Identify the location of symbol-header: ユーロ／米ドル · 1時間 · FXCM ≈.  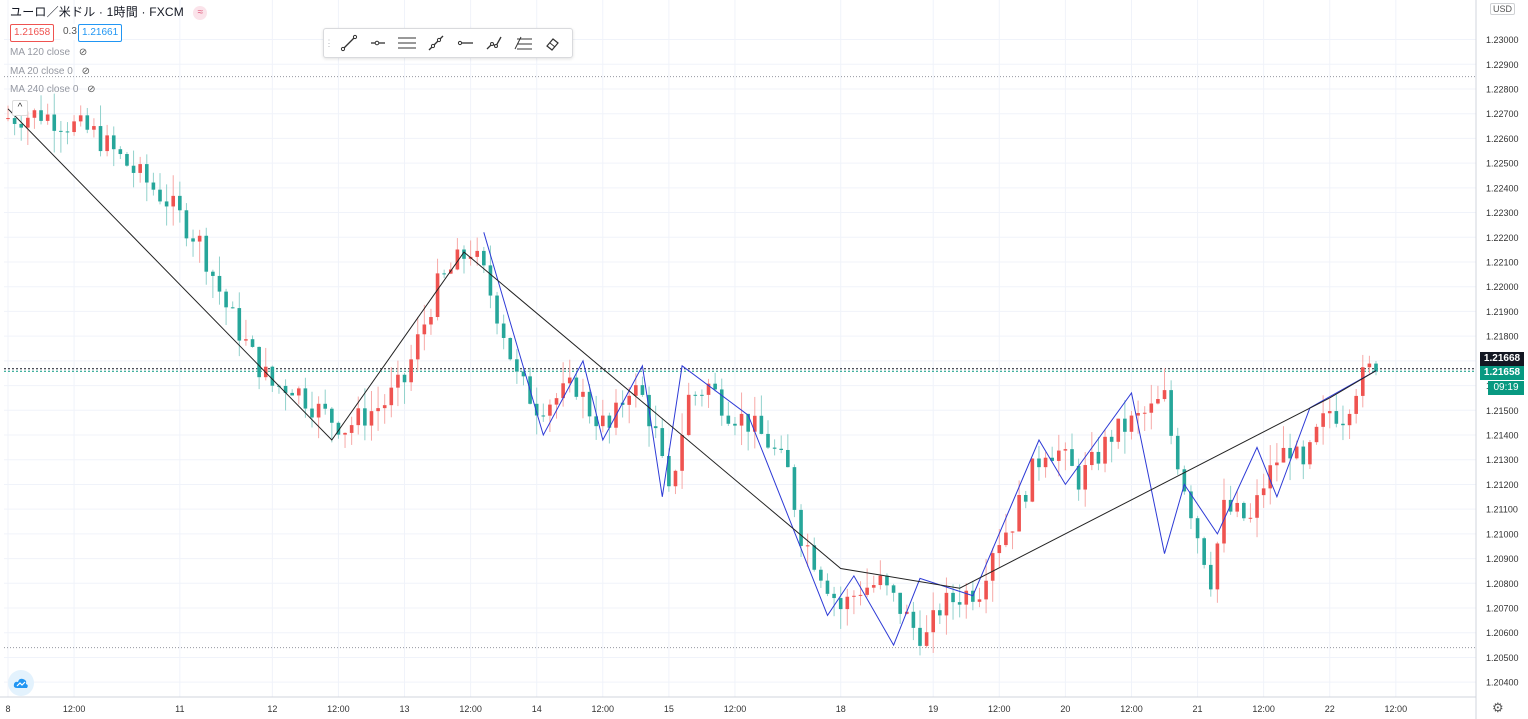
(109, 11).